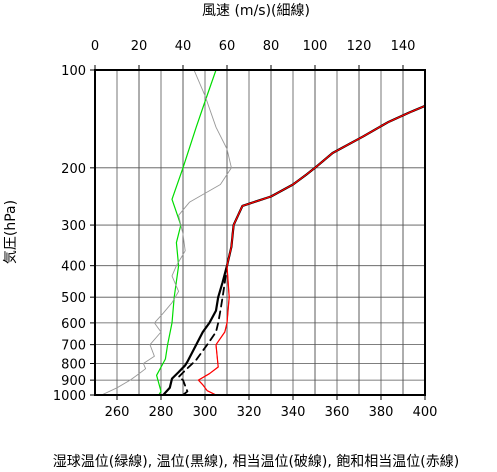 The image size is (497, 472). What do you see at coordinates (73, 381) in the screenshot?
I see `y-tick-label: 900` at bounding box center [73, 381].